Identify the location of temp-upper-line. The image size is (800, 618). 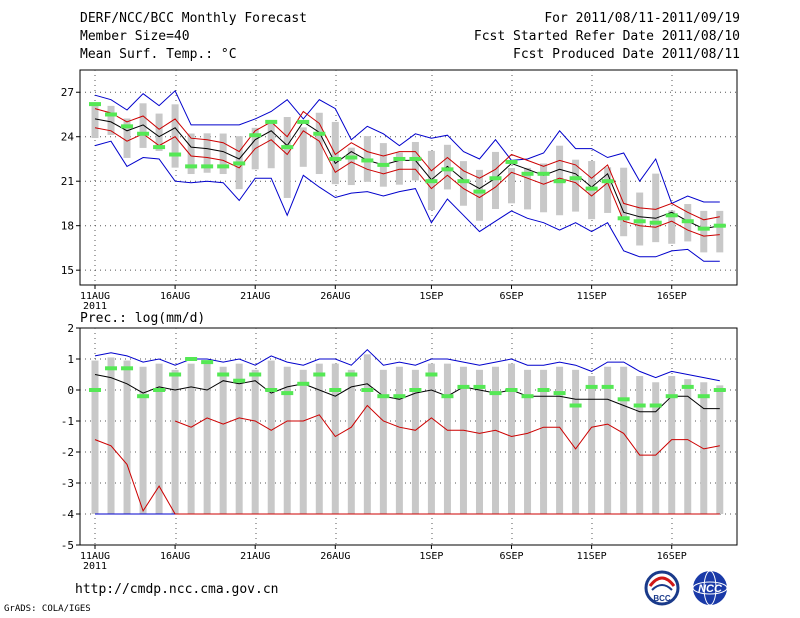
(407, 164).